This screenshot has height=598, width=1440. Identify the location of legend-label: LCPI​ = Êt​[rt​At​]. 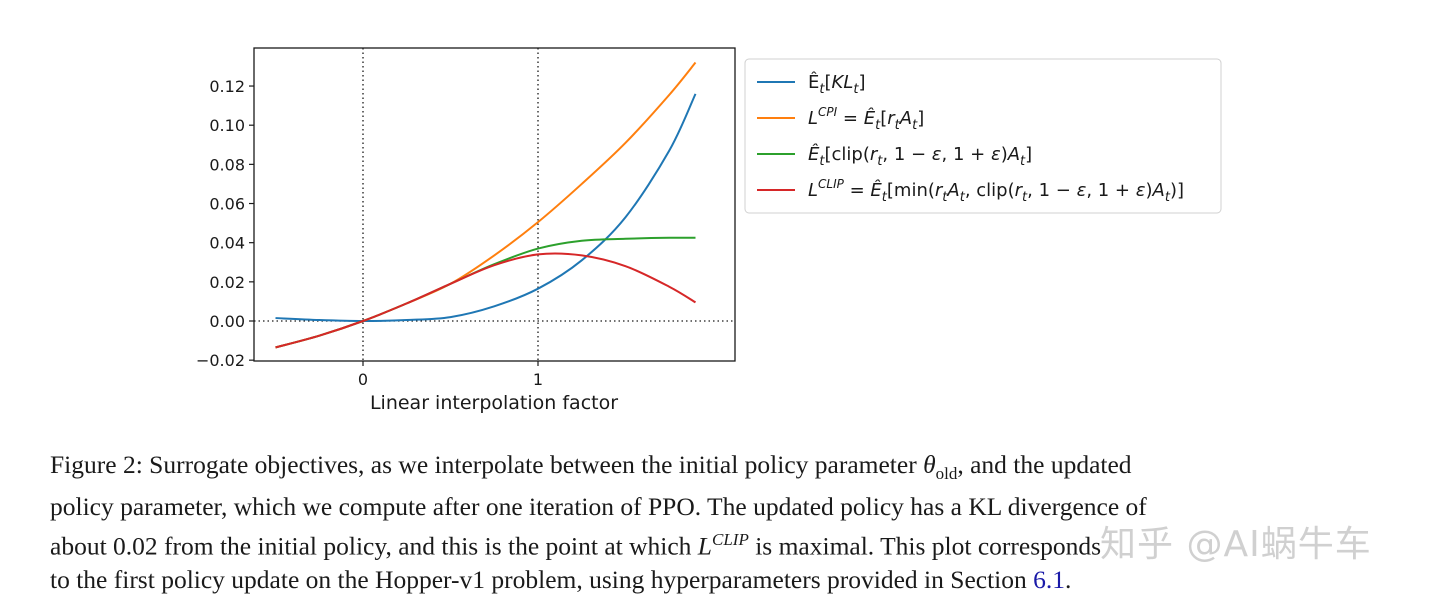
(866, 119).